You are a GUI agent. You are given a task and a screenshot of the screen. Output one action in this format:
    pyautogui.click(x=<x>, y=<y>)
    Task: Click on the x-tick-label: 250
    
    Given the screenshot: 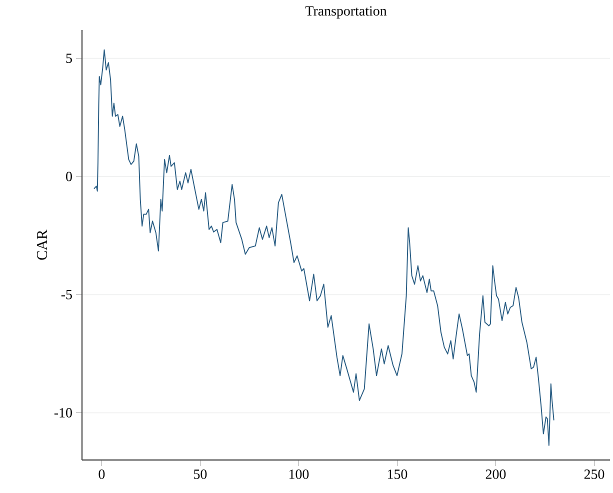 What is the action you would take?
    pyautogui.click(x=594, y=474)
    